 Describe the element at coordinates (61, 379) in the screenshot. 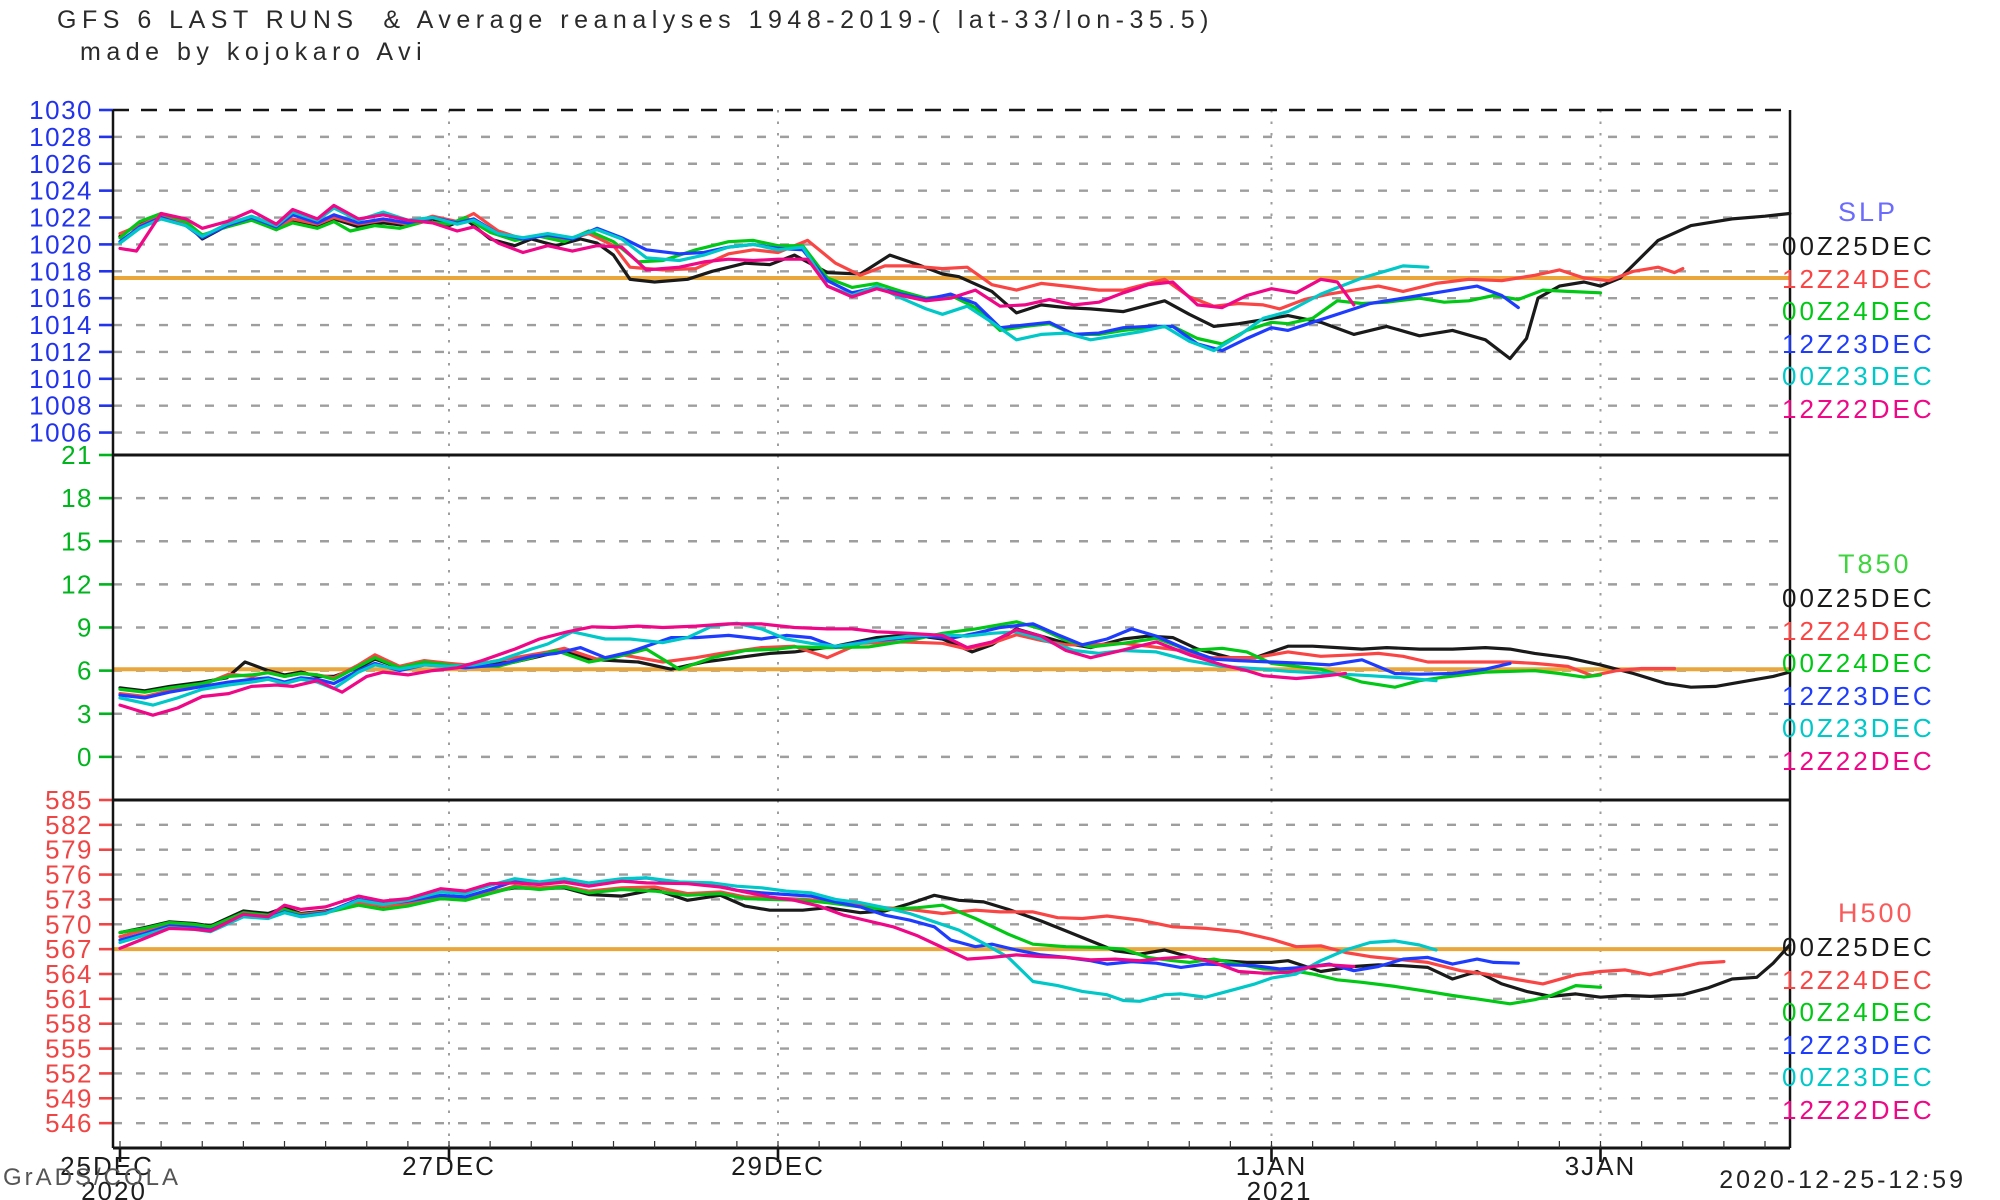

I see `y-tick-label: 1010` at that location.